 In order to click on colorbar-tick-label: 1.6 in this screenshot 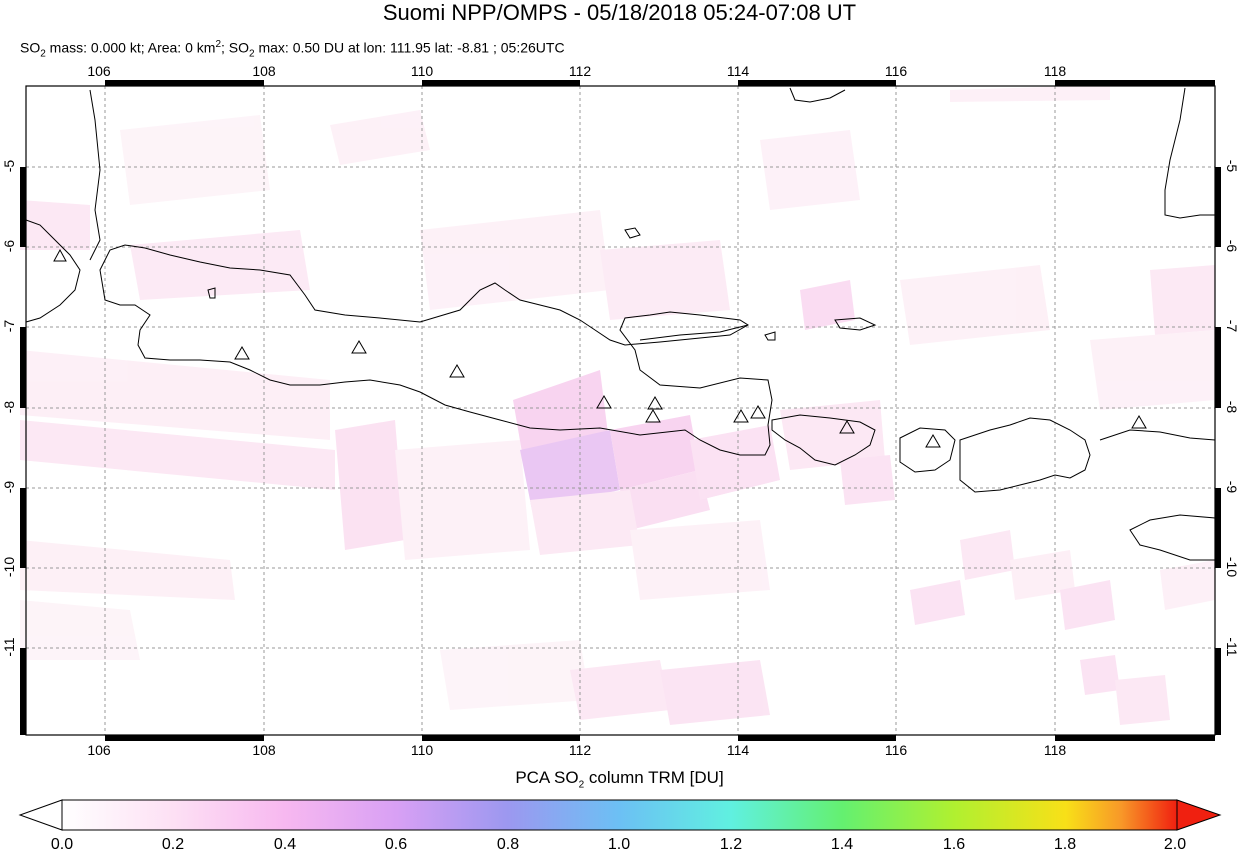, I will do `click(954, 844)`.